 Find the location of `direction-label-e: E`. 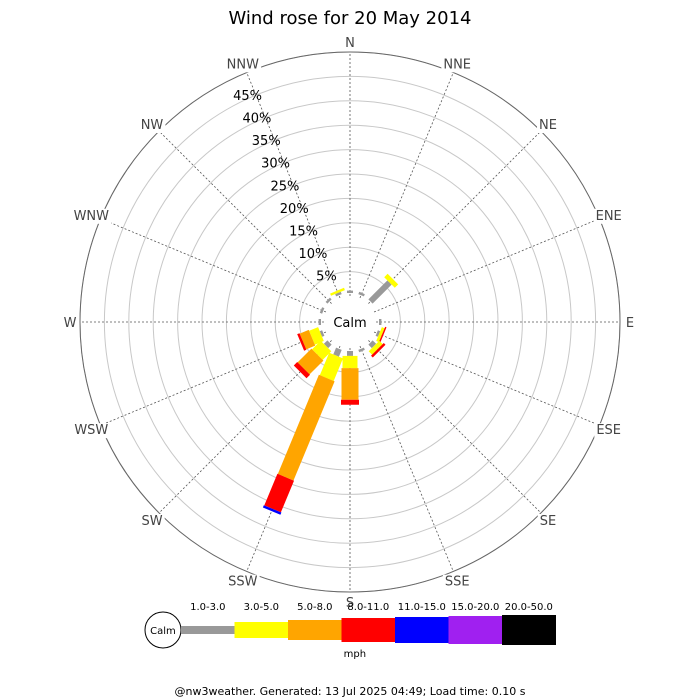

direction-label-e: E is located at coordinates (630, 323).